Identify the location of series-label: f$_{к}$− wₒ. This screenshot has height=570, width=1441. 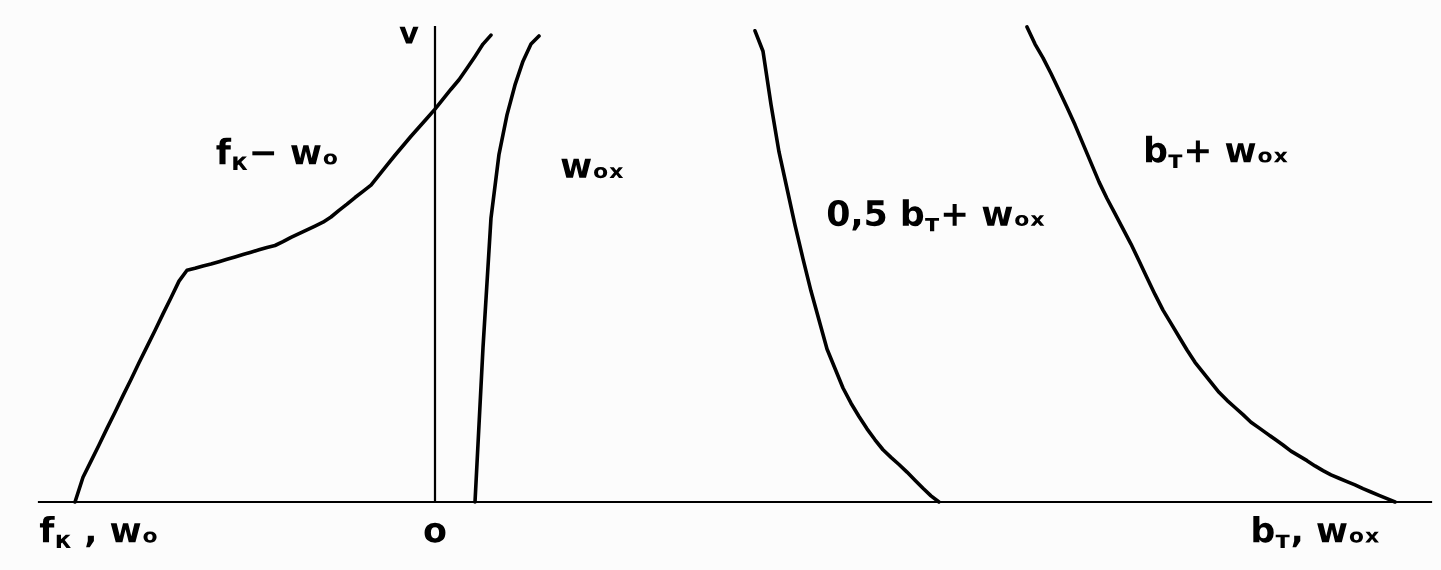
(276, 153).